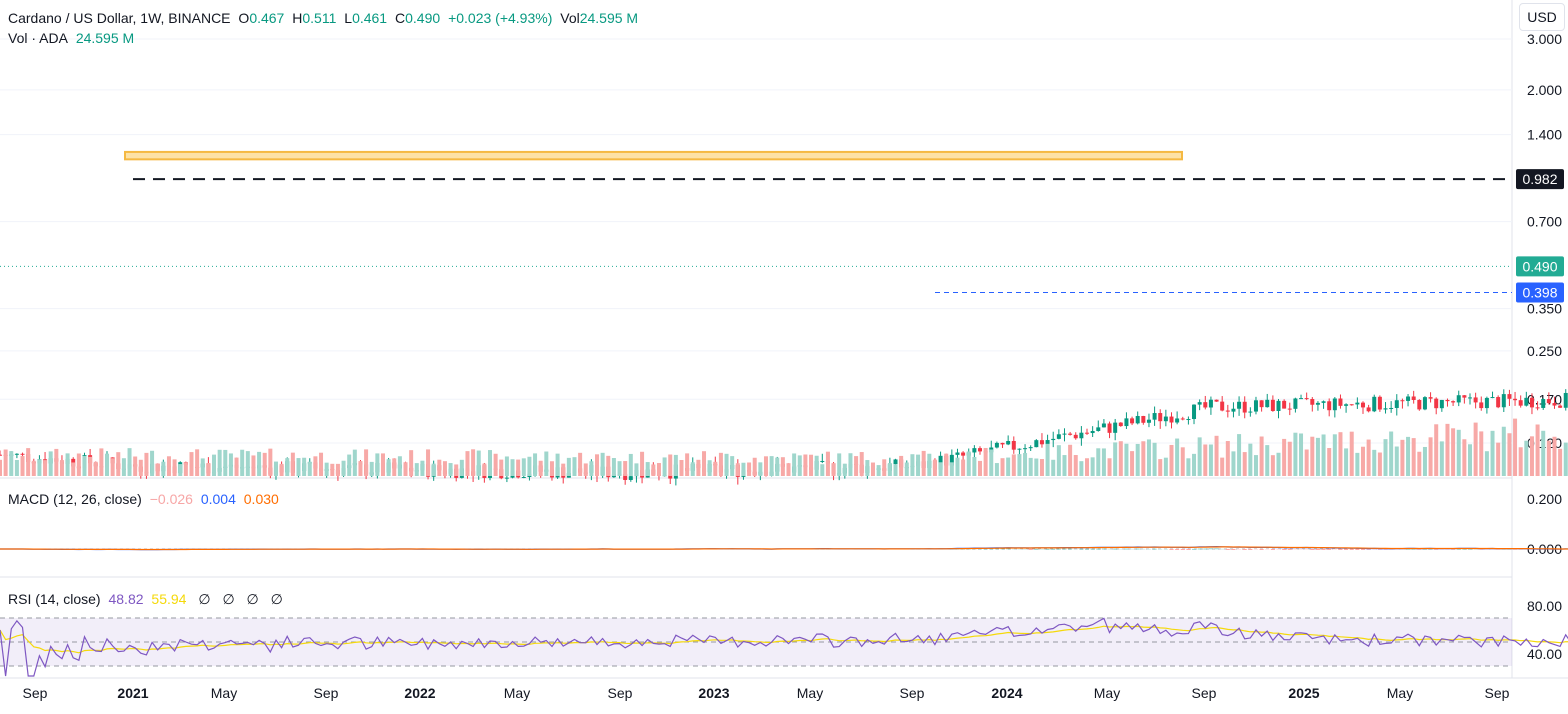 This screenshot has height=714, width=1568. What do you see at coordinates (1544, 309) in the screenshot?
I see `price-tick-label: 0.350` at bounding box center [1544, 309].